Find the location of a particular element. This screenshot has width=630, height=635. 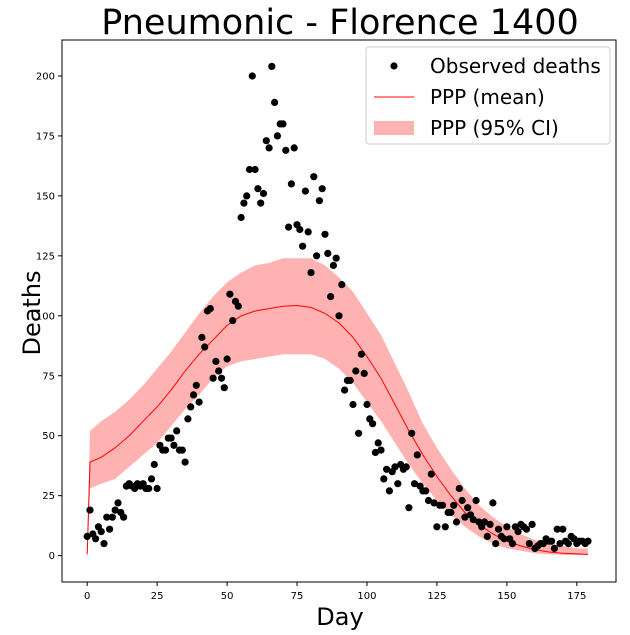

x-tick-label: 125 is located at coordinates (436, 596).